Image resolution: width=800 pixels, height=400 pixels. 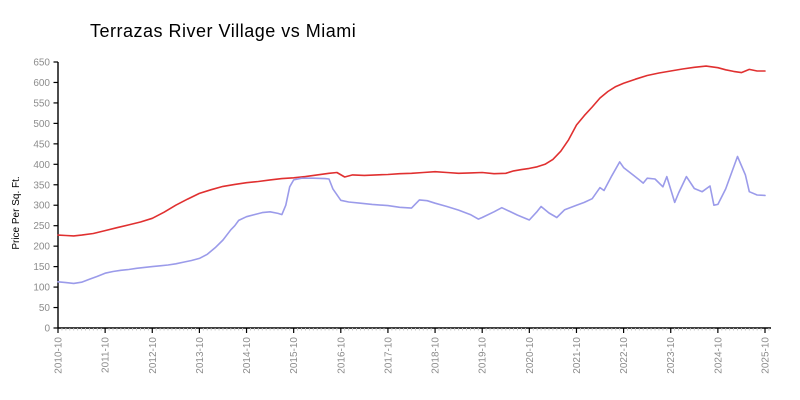 I want to click on y-tick-label: 600, so click(x=41, y=83).